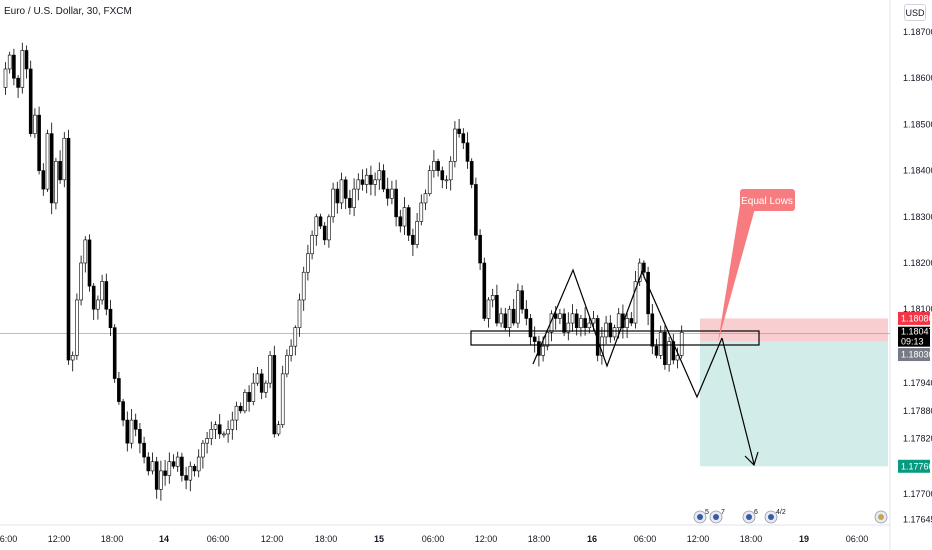 Image resolution: width=932 pixels, height=550 pixels. I want to click on flag-icon: 6, so click(750, 516).